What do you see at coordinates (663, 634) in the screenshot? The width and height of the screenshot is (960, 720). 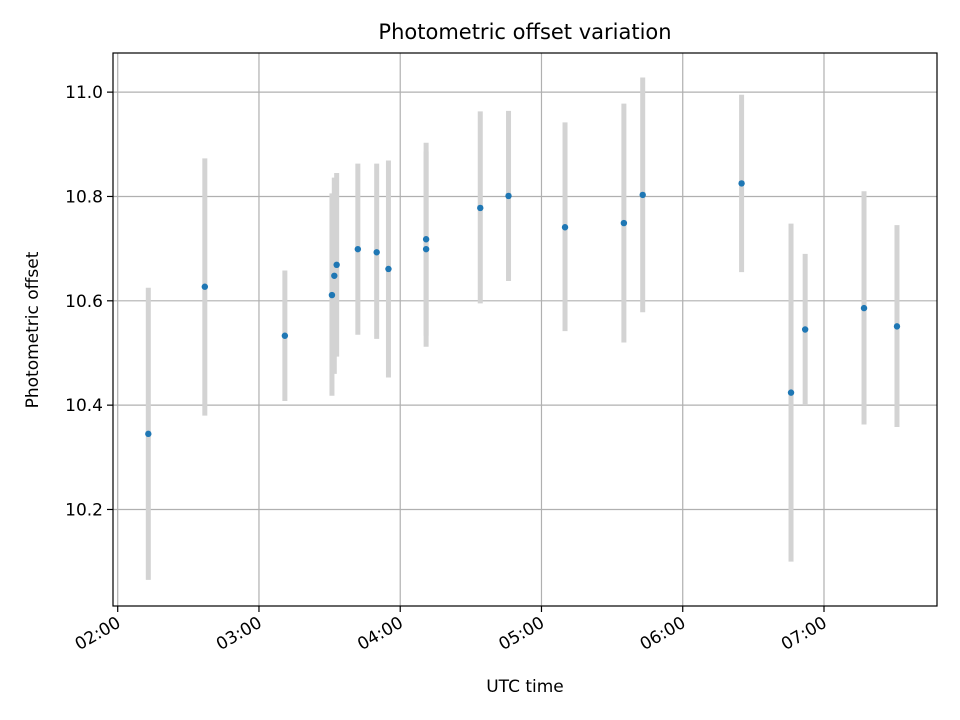 I see `x-tick-label: 06:00` at bounding box center [663, 634].